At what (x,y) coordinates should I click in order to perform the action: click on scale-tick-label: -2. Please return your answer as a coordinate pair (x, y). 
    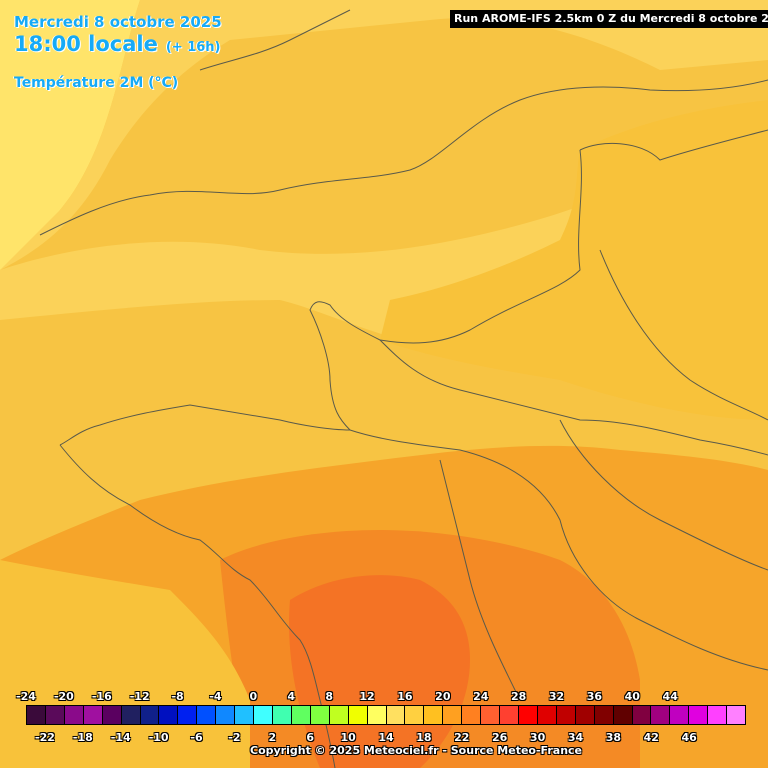
    Looking at the image, I should click on (234, 737).